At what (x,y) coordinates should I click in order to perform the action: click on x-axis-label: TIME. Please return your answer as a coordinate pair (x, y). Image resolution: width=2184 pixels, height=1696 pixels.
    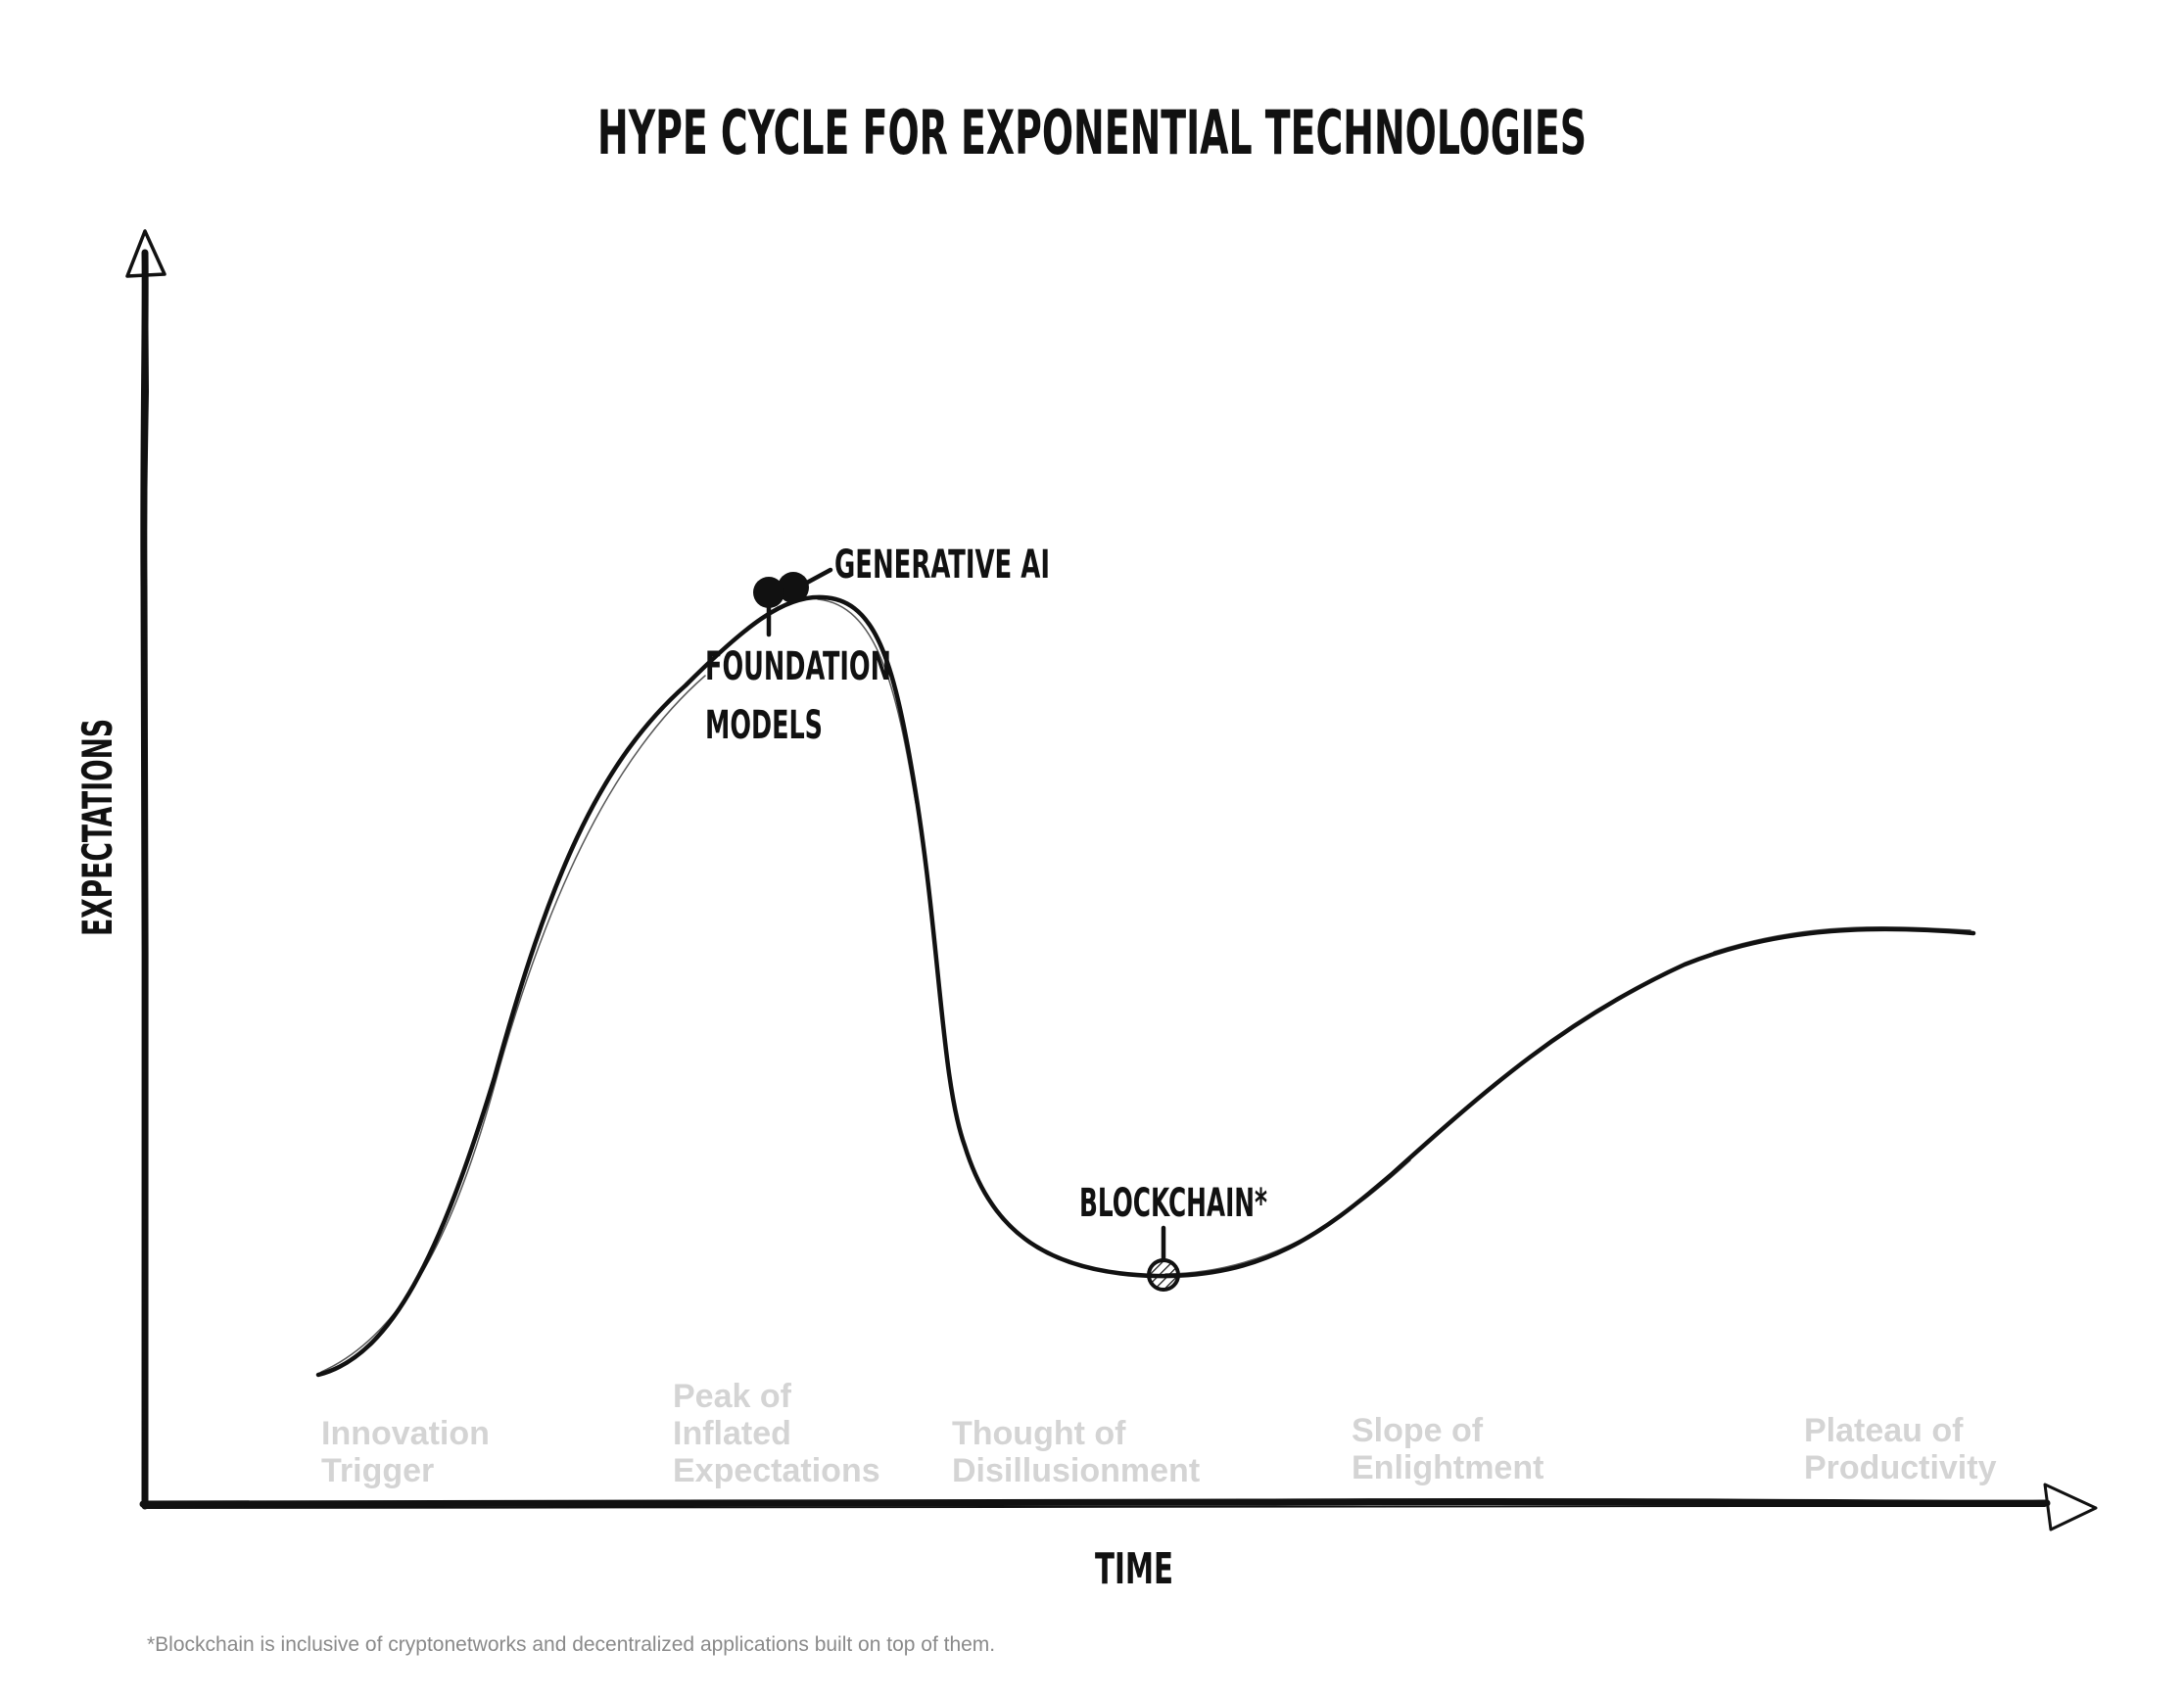
    Looking at the image, I should click on (1134, 1569).